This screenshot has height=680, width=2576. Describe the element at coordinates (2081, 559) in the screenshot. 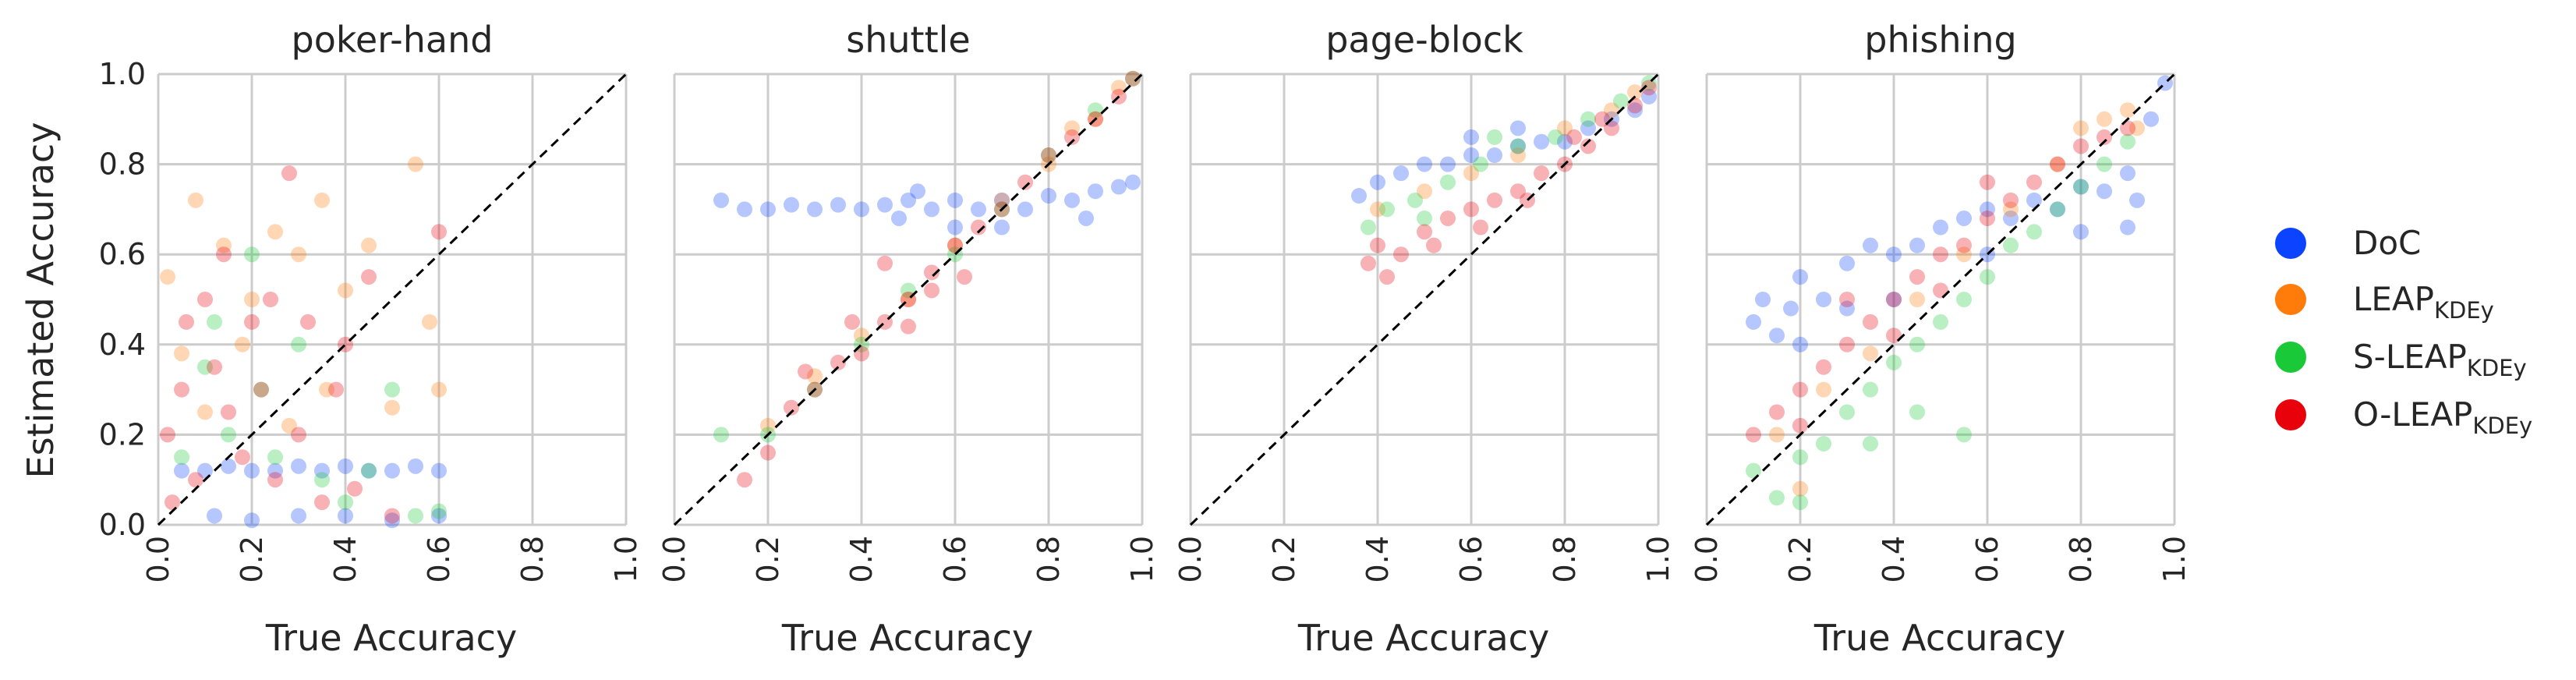

I see `x-tick-label: 0.8` at that location.